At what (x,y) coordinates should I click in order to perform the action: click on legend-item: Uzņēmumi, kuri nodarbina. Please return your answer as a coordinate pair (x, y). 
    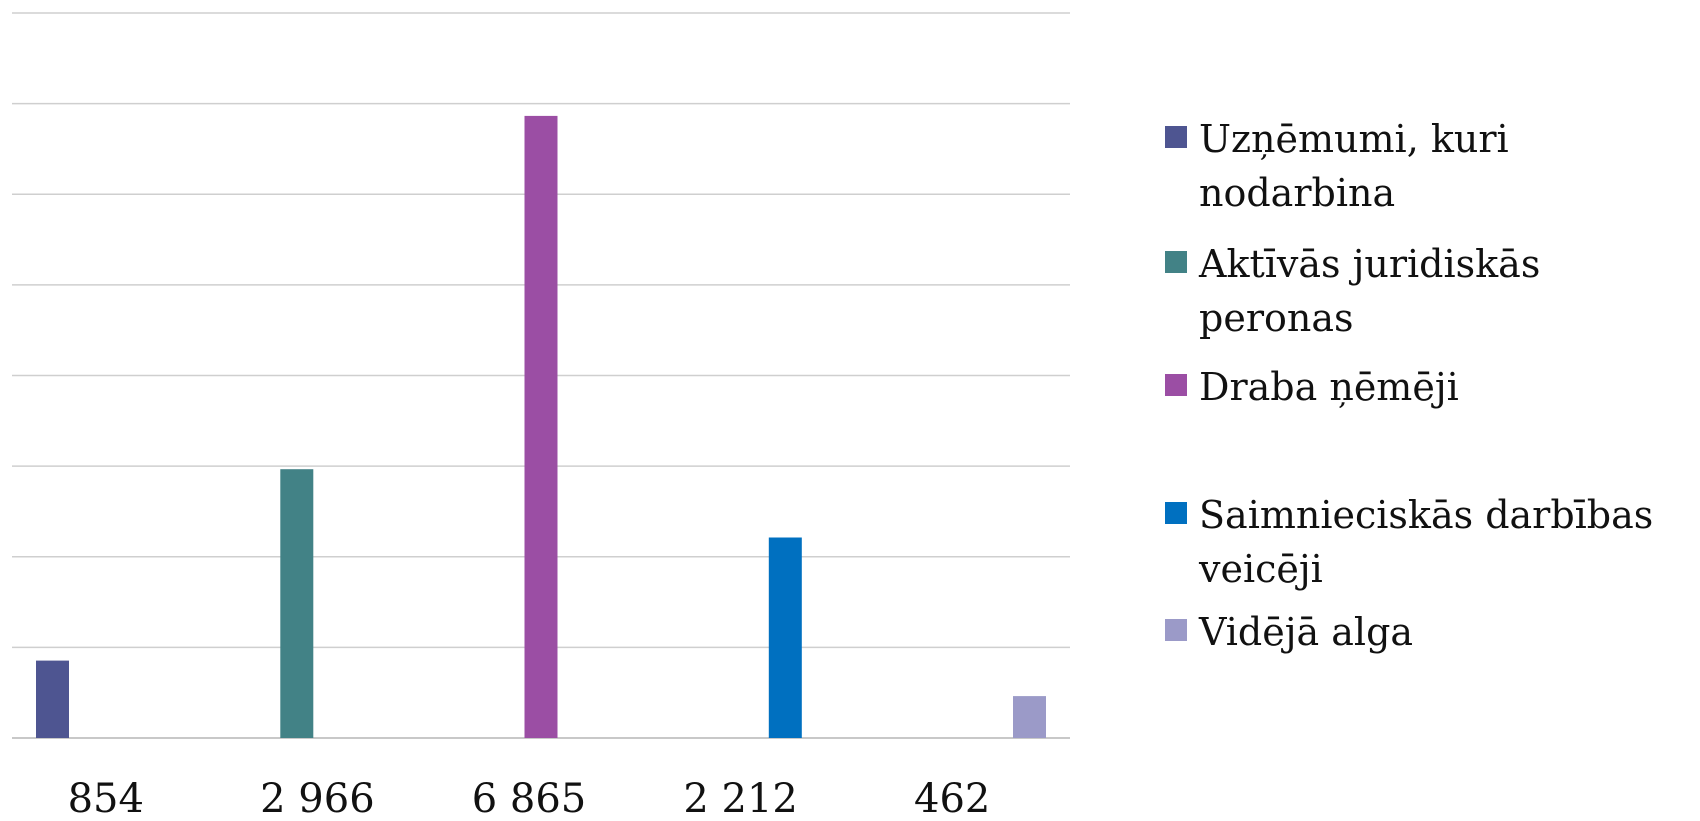
    Looking at the image, I should click on (1362, 166).